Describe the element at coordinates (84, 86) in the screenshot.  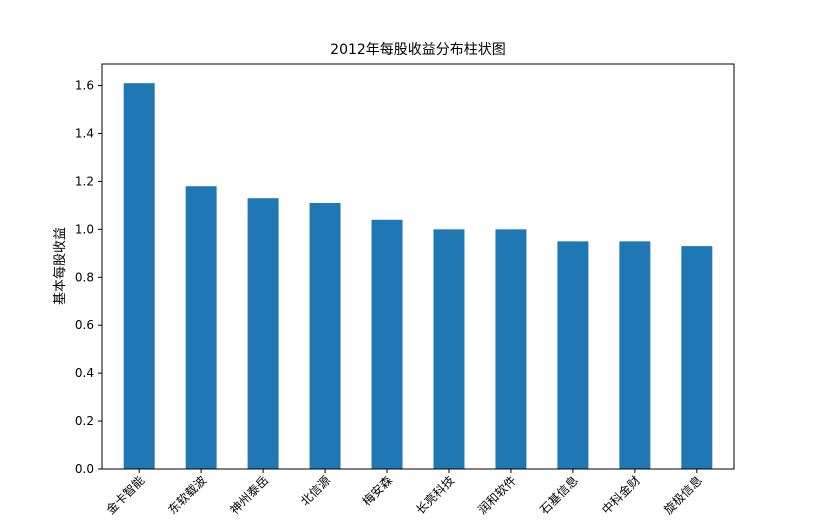
I see `y-tick-label-8: 1.6` at that location.